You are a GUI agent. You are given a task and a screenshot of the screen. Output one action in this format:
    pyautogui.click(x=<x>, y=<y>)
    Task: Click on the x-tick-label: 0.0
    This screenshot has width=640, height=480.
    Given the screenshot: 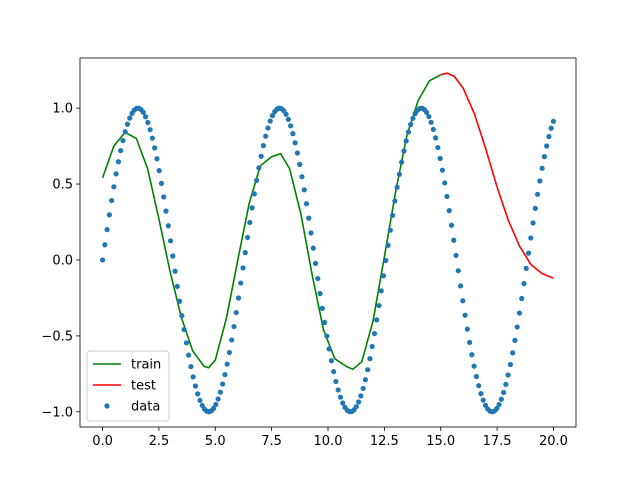 What is the action you would take?
    pyautogui.click(x=102, y=441)
    